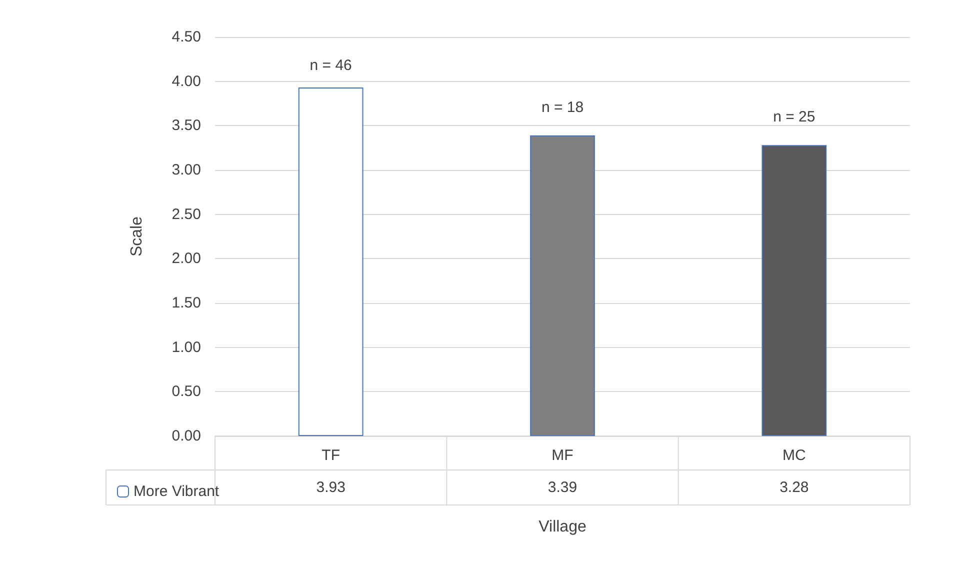 The image size is (956, 577). I want to click on y-axis-title: Scale, so click(137, 236).